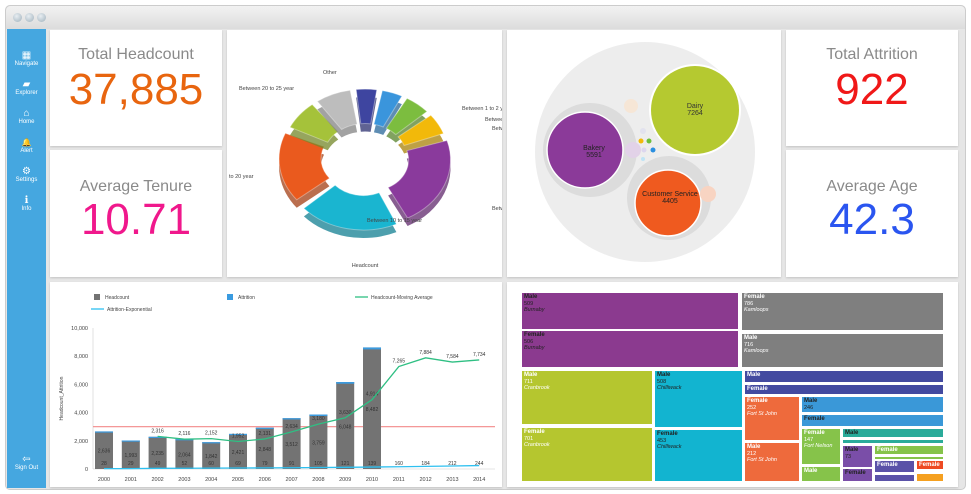 The image size is (971, 494). What do you see at coordinates (630, 349) in the screenshot?
I see `treemap-cell: Female 506 Burnaby` at bounding box center [630, 349].